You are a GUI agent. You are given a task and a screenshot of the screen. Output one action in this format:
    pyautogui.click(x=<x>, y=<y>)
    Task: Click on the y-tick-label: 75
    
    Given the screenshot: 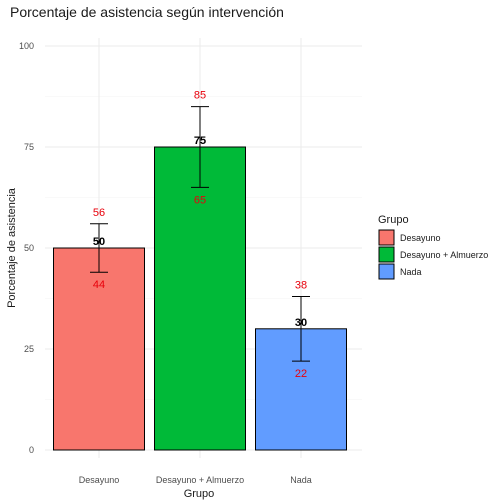 What is the action you would take?
    pyautogui.click(x=29, y=147)
    